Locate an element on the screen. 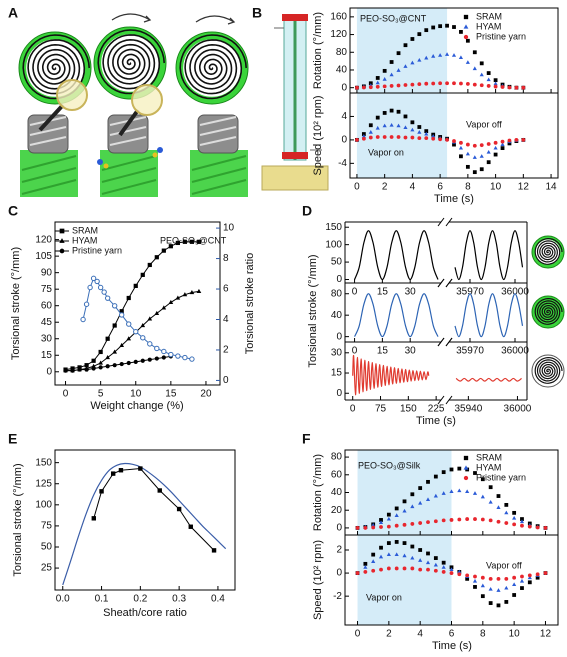 The width and height of the screenshot is (567, 657). magnifier-handle is located at coordinates (51, 117).